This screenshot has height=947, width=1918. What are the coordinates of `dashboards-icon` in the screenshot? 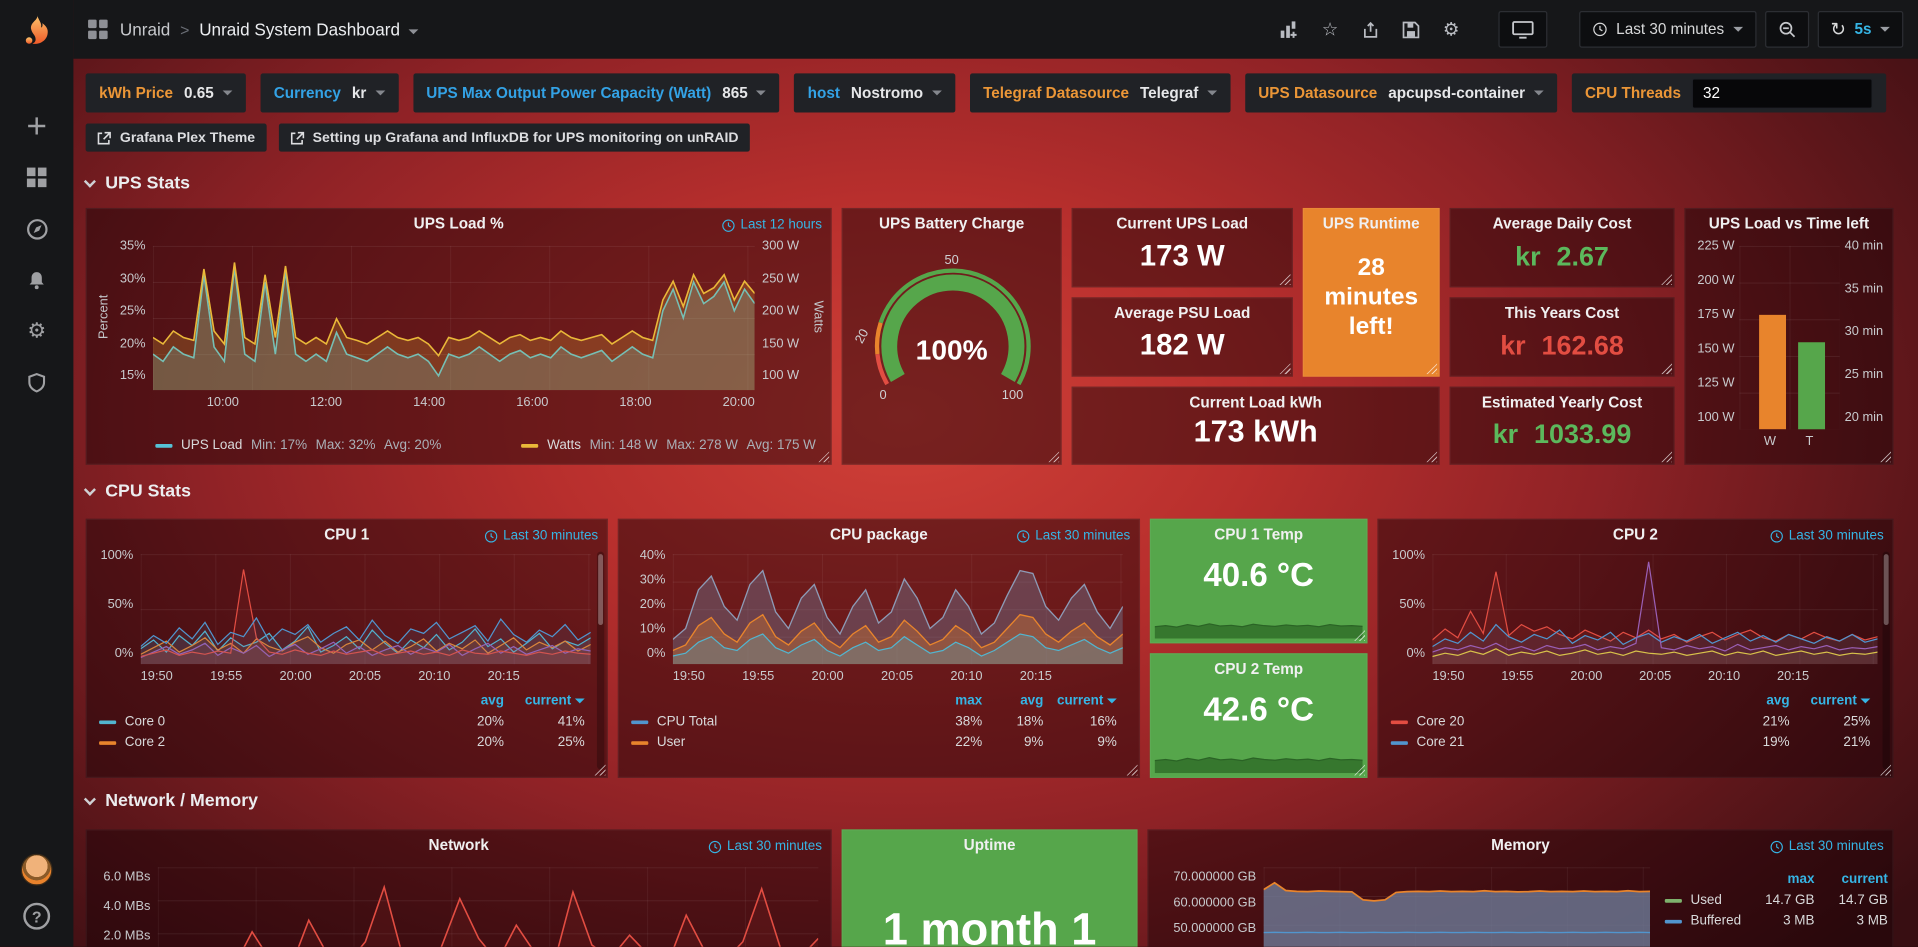 It's located at (37, 177).